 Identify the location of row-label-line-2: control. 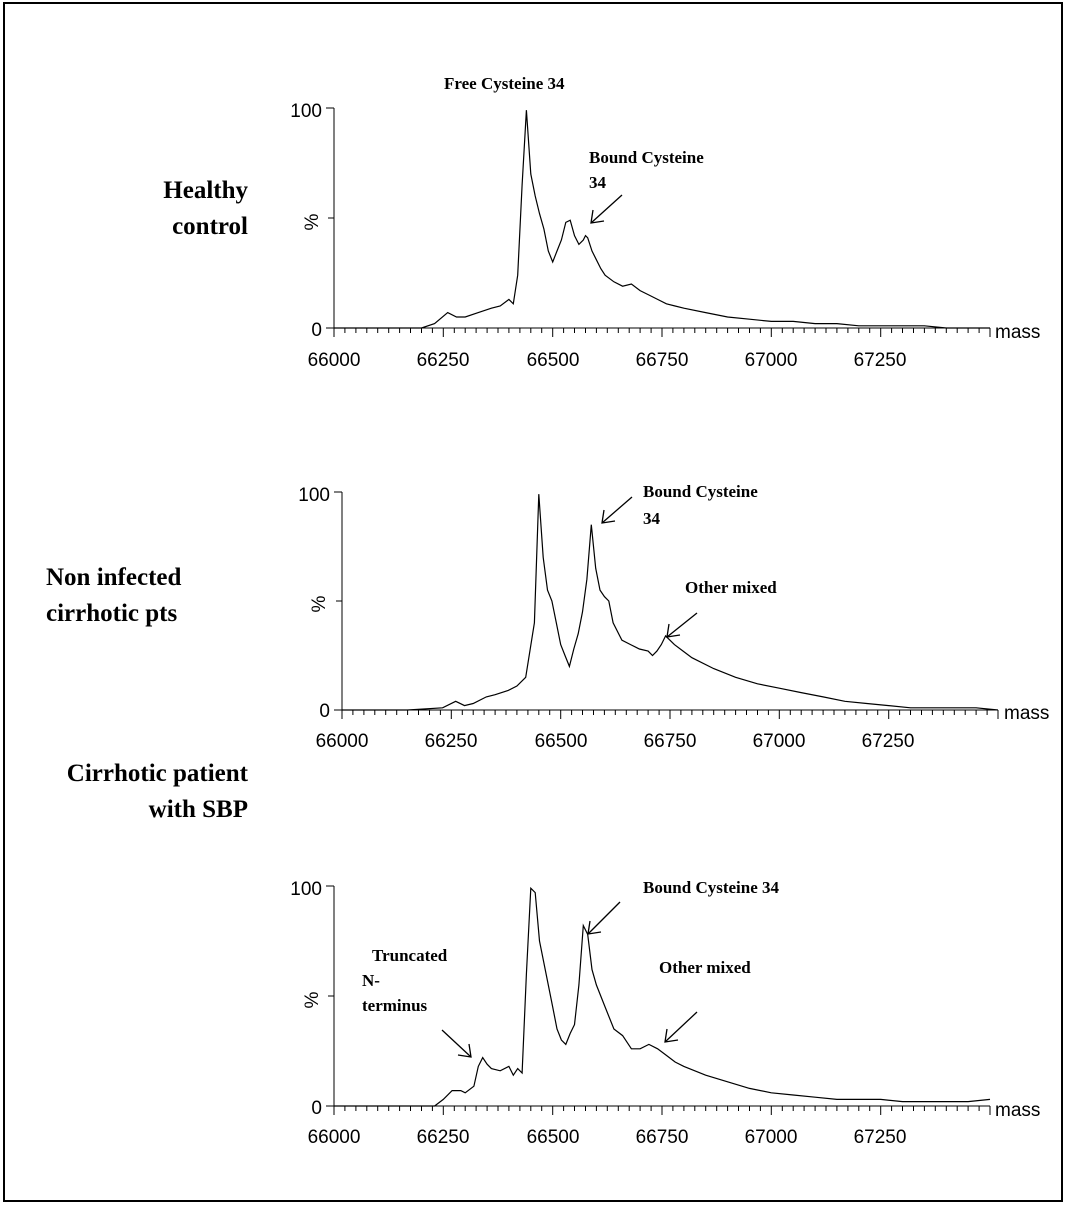
(210, 226).